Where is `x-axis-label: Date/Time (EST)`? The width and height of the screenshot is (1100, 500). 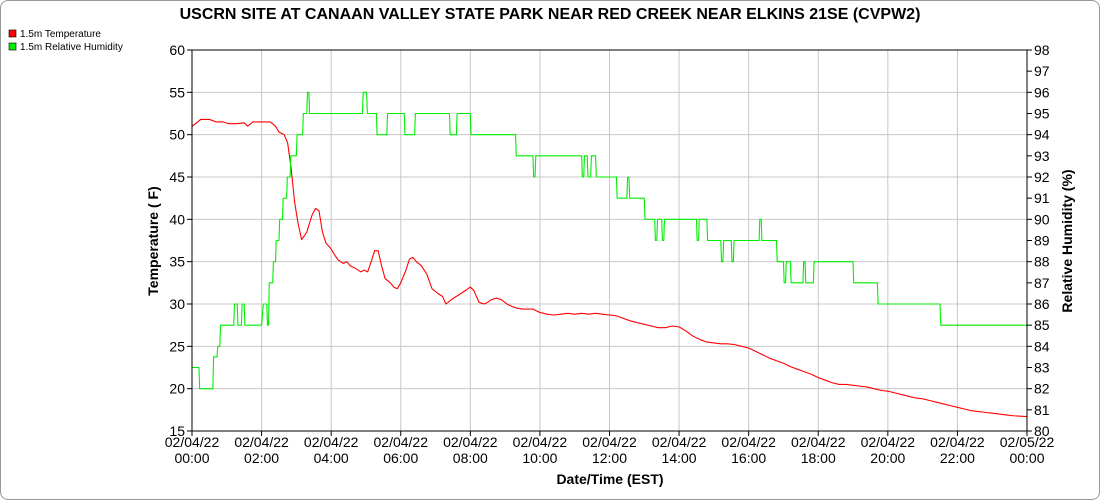 x-axis-label: Date/Time (EST) is located at coordinates (609, 479).